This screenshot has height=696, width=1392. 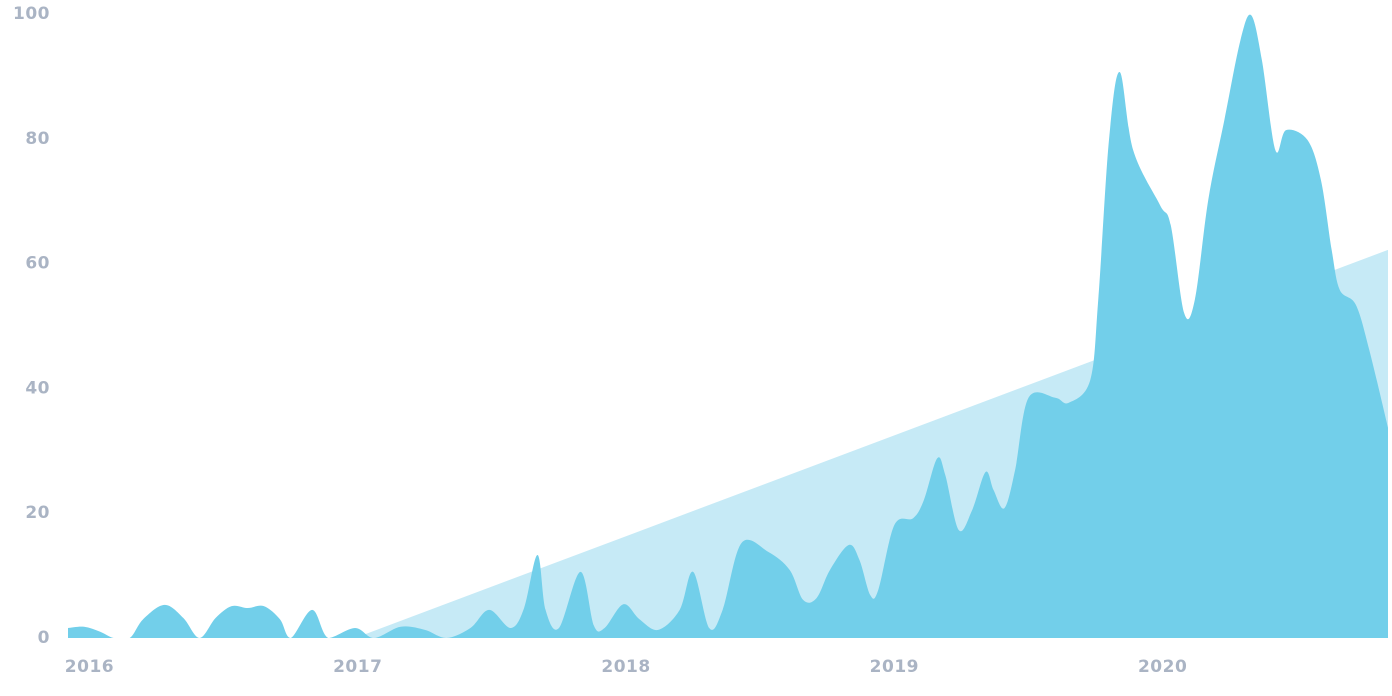 What do you see at coordinates (37, 264) in the screenshot?
I see `y-tick-label: 60` at bounding box center [37, 264].